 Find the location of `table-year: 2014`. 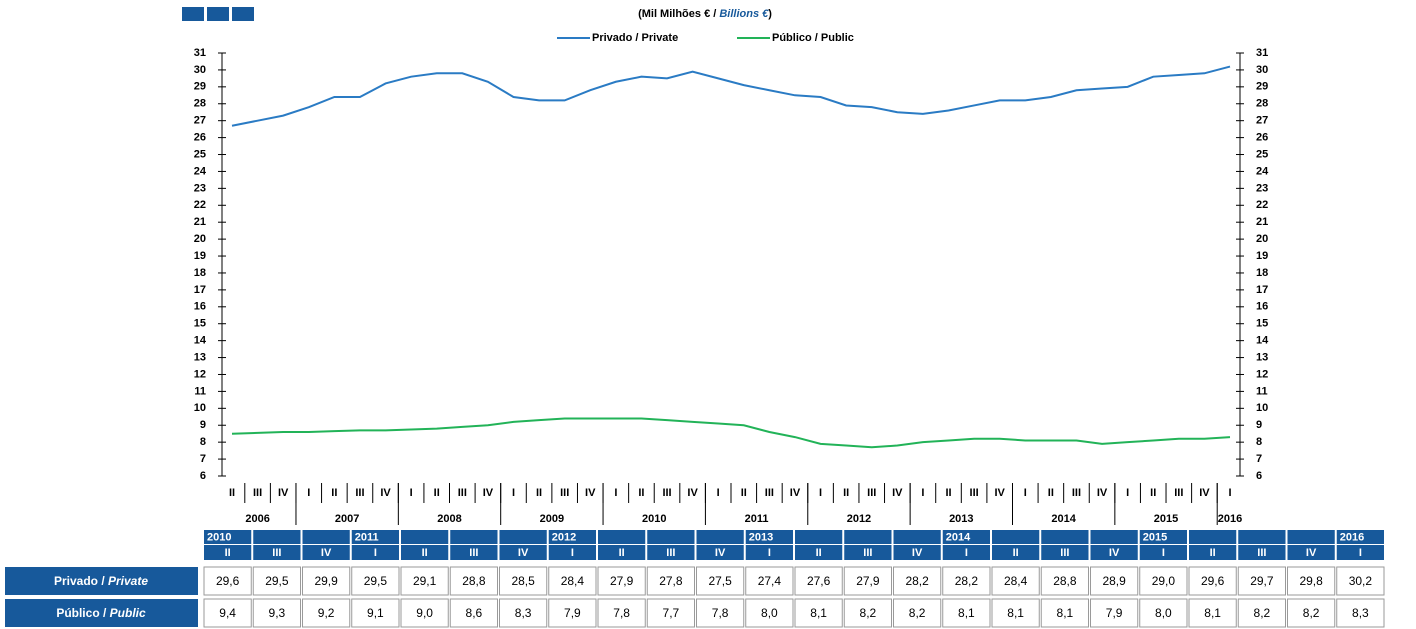

table-year: 2014 is located at coordinates (958, 537).